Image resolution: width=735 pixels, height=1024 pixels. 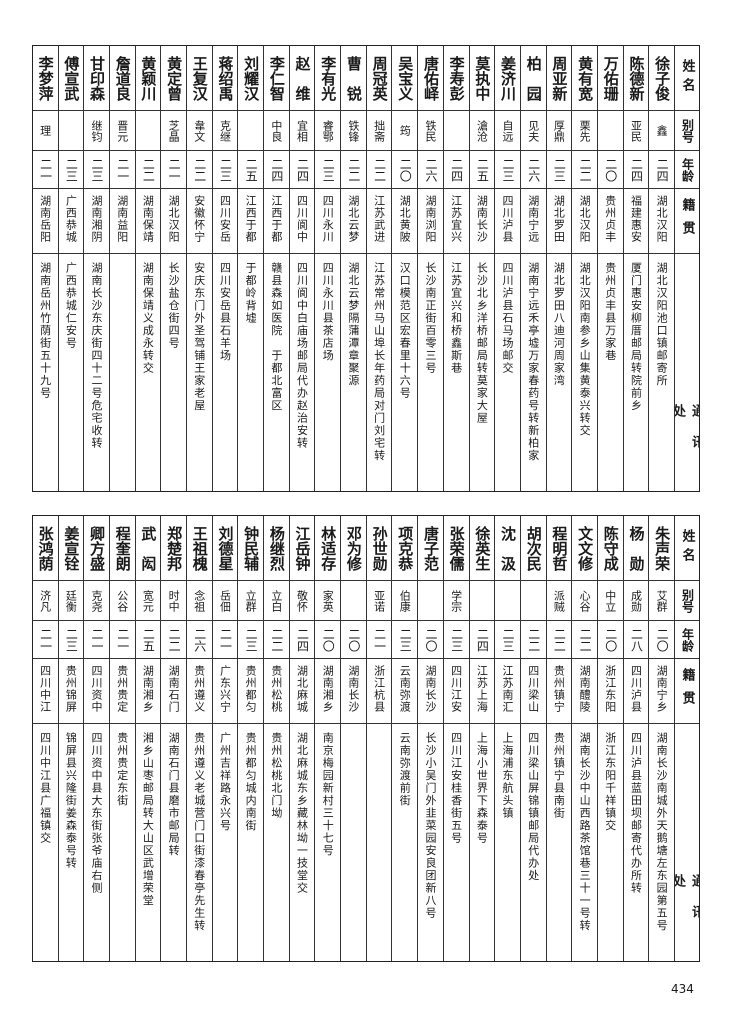 I want to click on person-address-cell: 广州吉祥路永兴号, so click(x=225, y=842).